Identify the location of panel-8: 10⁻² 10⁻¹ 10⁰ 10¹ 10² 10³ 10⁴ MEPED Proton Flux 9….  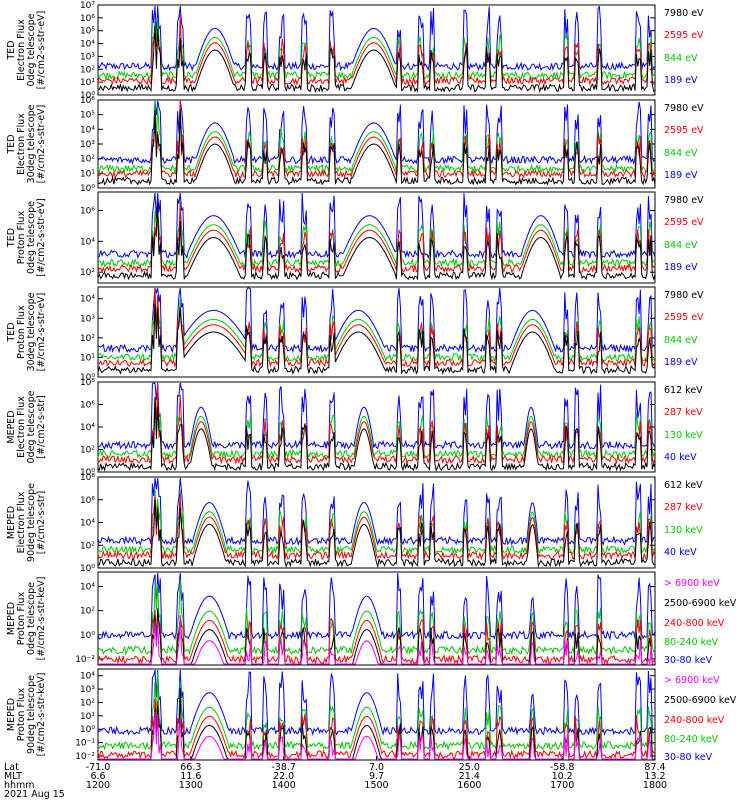
(371, 715).